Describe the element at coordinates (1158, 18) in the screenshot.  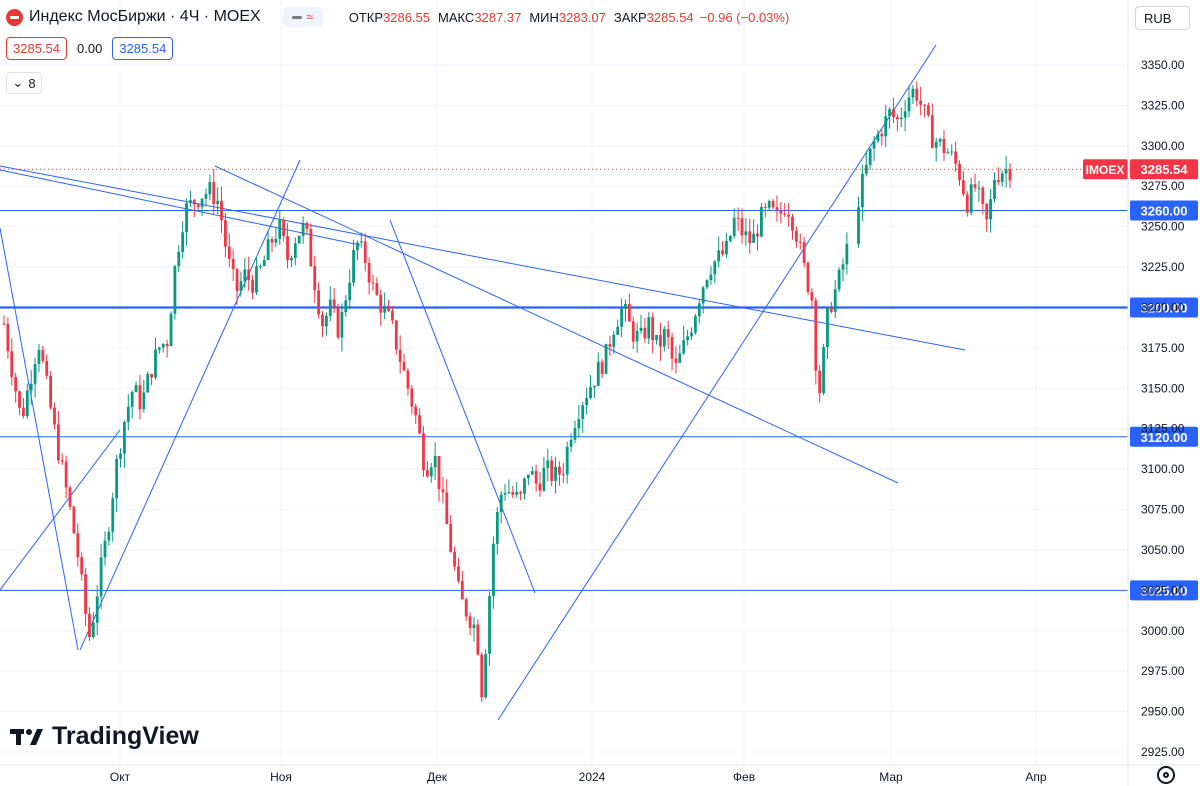
I see `currency-label: RUB` at that location.